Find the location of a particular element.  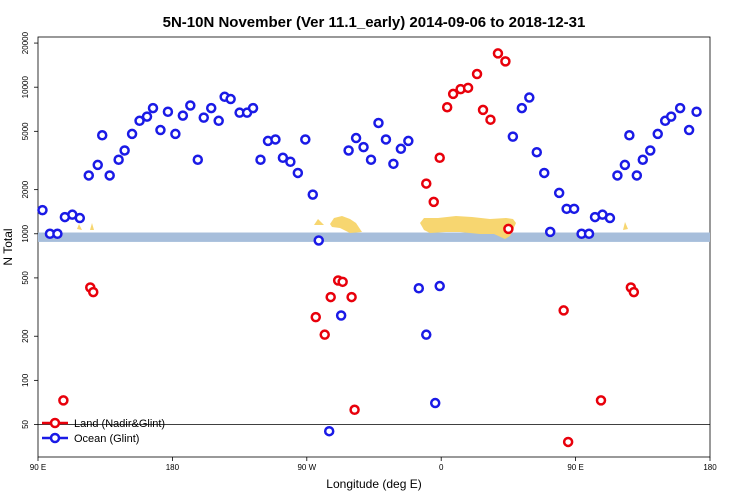

x-axis-label: Longitude (deg E) is located at coordinates (373, 484).